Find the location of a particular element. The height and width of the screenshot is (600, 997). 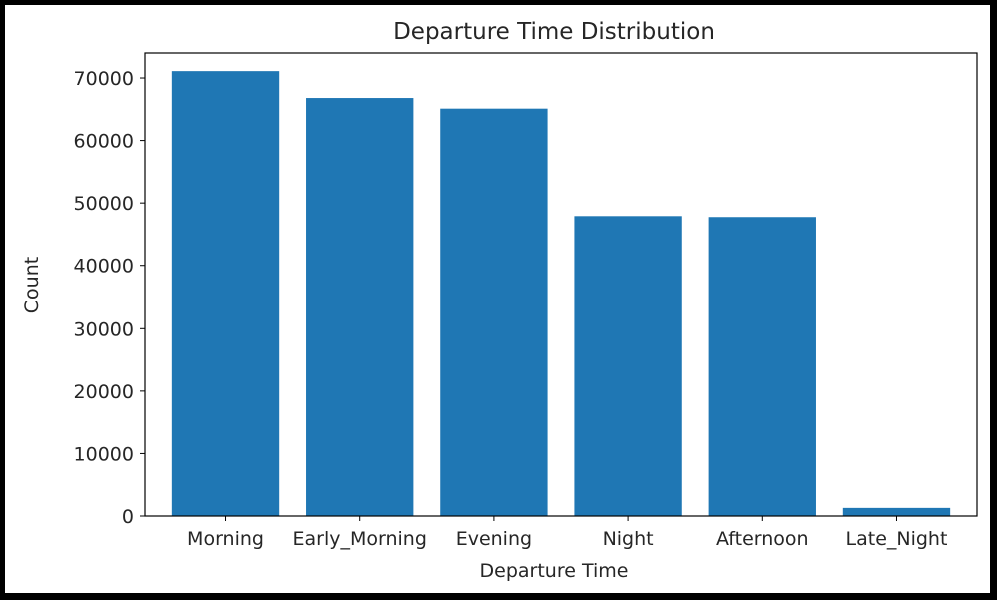

y-tick-label: 30000 is located at coordinates (104, 329).